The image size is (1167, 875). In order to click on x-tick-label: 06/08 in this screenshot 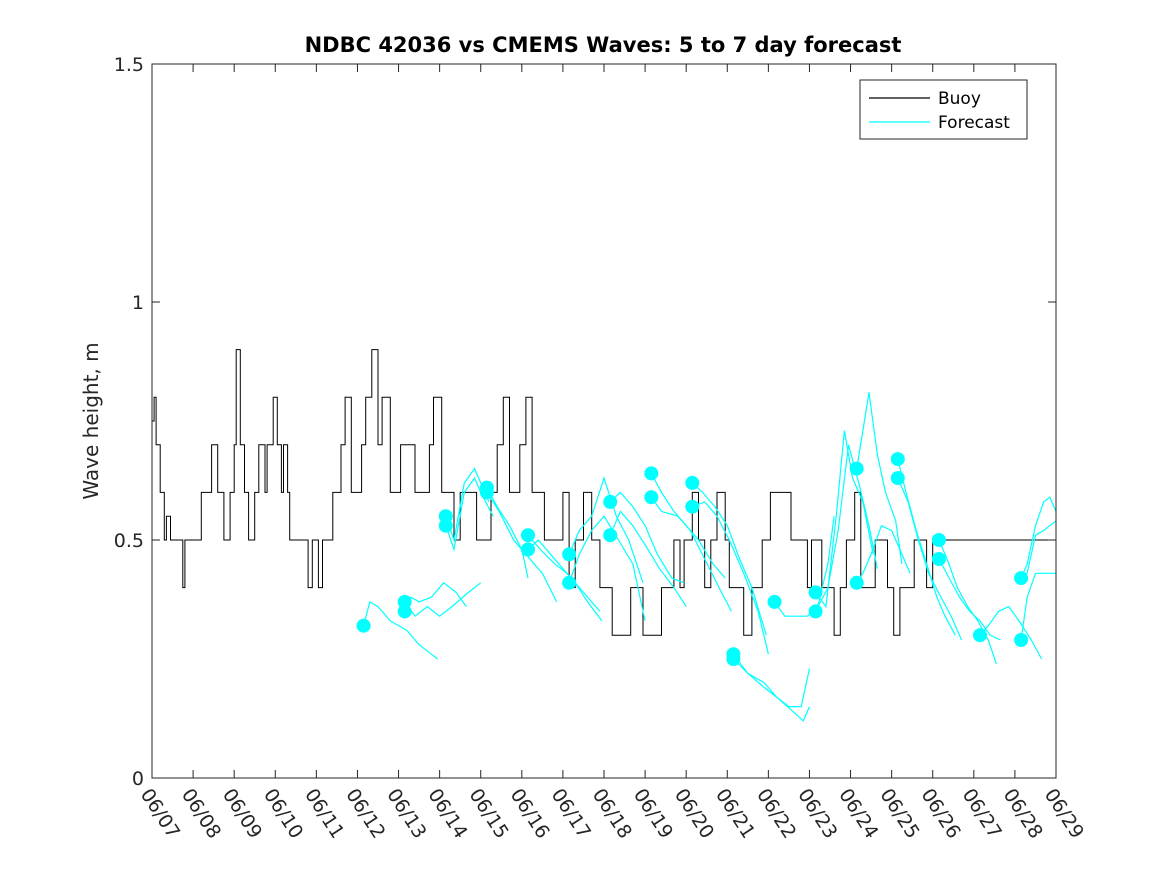, I will do `click(201, 814)`.